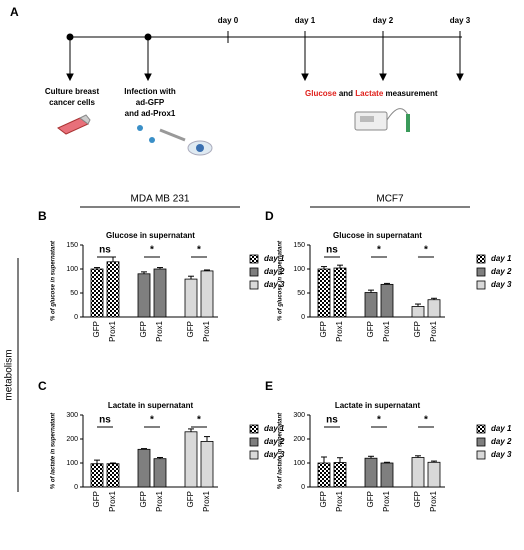 This screenshot has width=524, height=550. I want to click on day-label: day 3, so click(460, 20).